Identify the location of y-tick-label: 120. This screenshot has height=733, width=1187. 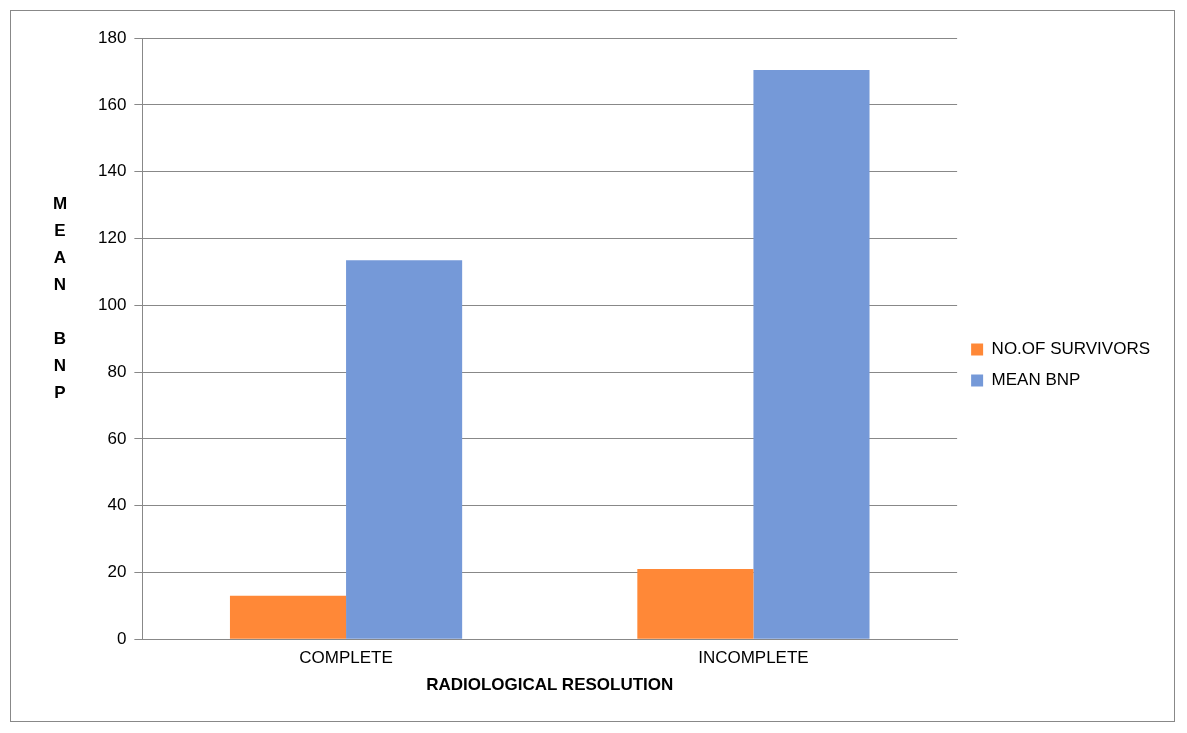
(112, 238).